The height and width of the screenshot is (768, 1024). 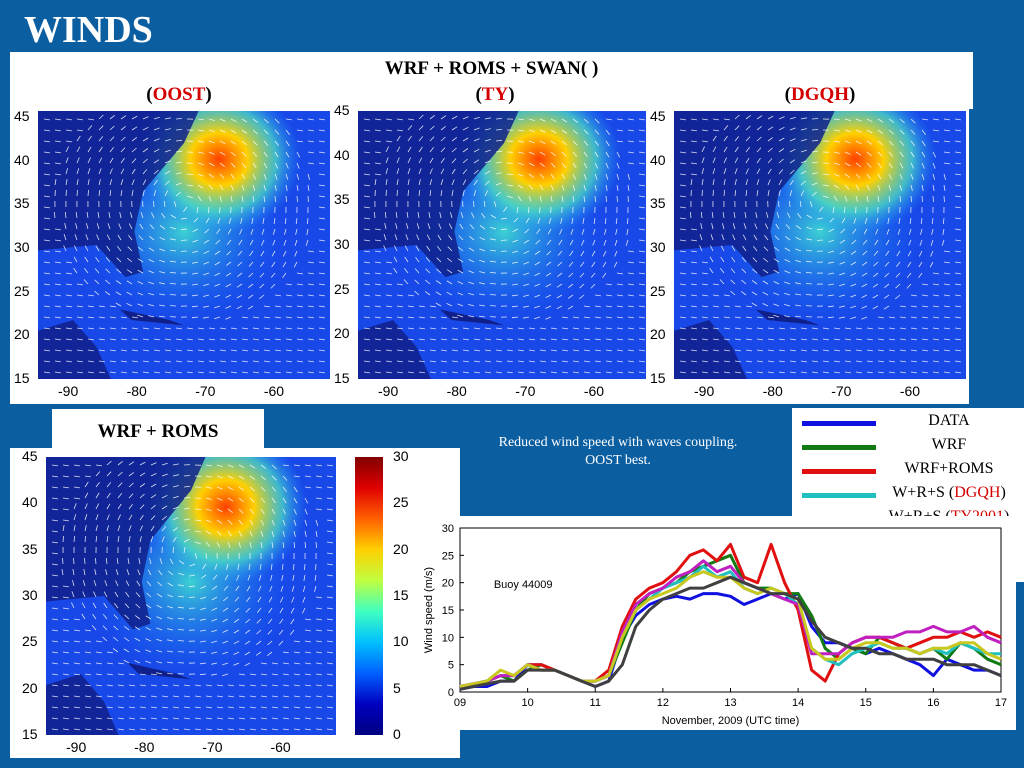 I want to click on slide-title: WINDS, so click(x=88, y=30).